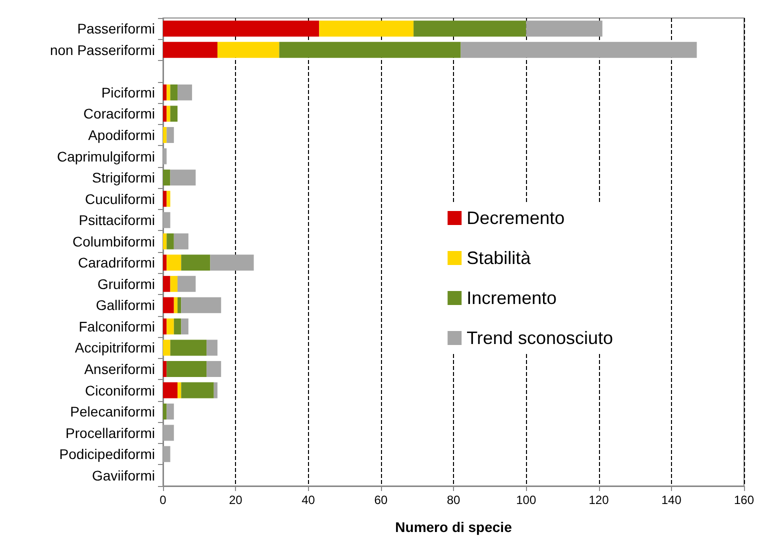  Describe the element at coordinates (453, 500) in the screenshot. I see `x-tick-label: 80` at that location.